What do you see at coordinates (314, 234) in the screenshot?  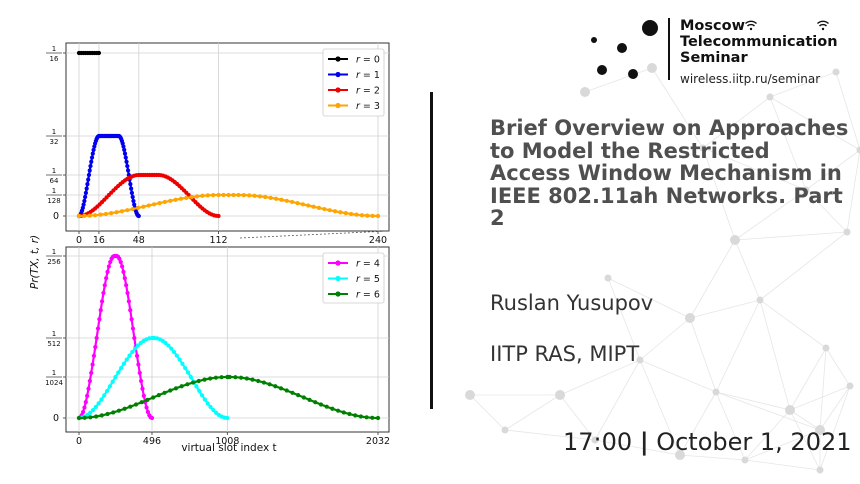 I see `zoom-connector` at bounding box center [314, 234].